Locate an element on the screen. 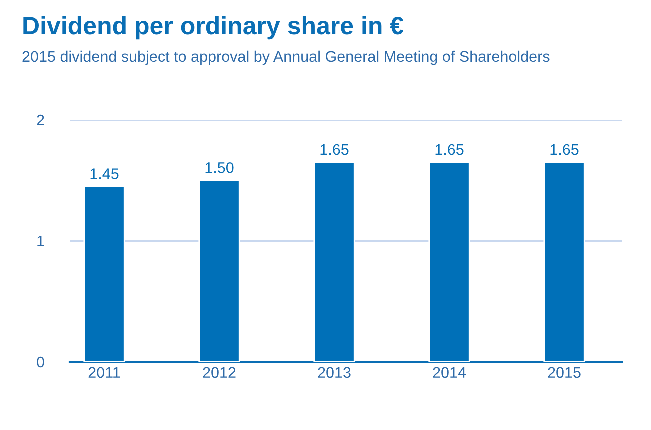 Image resolution: width=651 pixels, height=430 pixels. chart-title: Dividend per ordinary share in € is located at coordinates (214, 28).